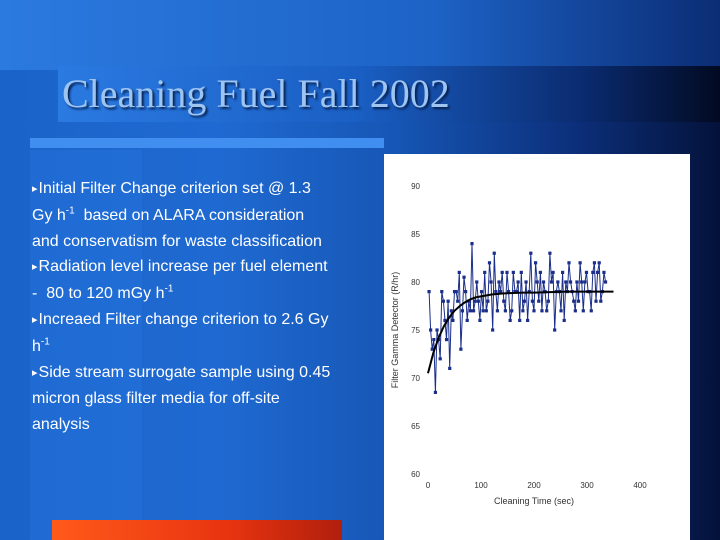 The image size is (720, 540). What do you see at coordinates (256, 93) in the screenshot?
I see `slide-title: Cleaning Fuel Fall 2002` at bounding box center [256, 93].